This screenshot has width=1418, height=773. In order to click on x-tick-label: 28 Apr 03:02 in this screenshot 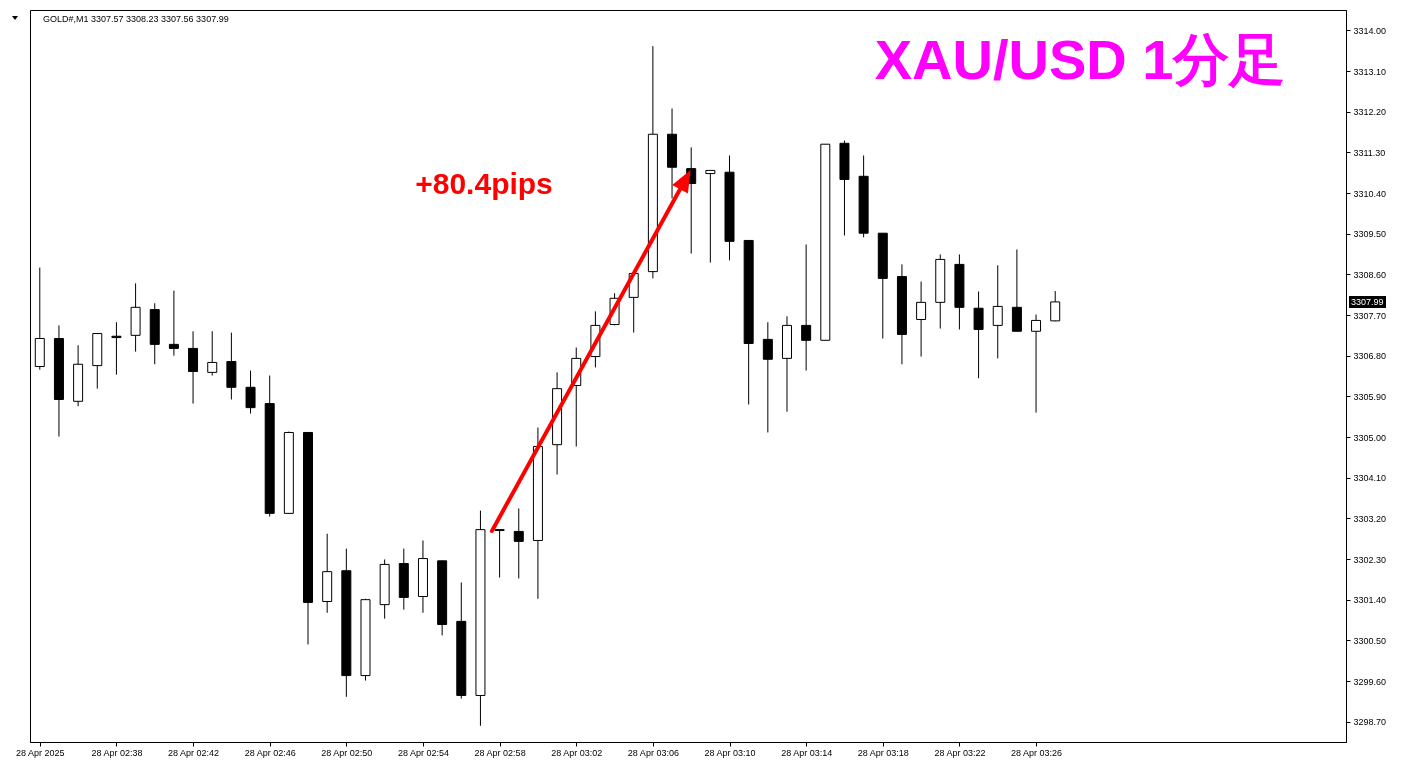, I will do `click(577, 752)`.